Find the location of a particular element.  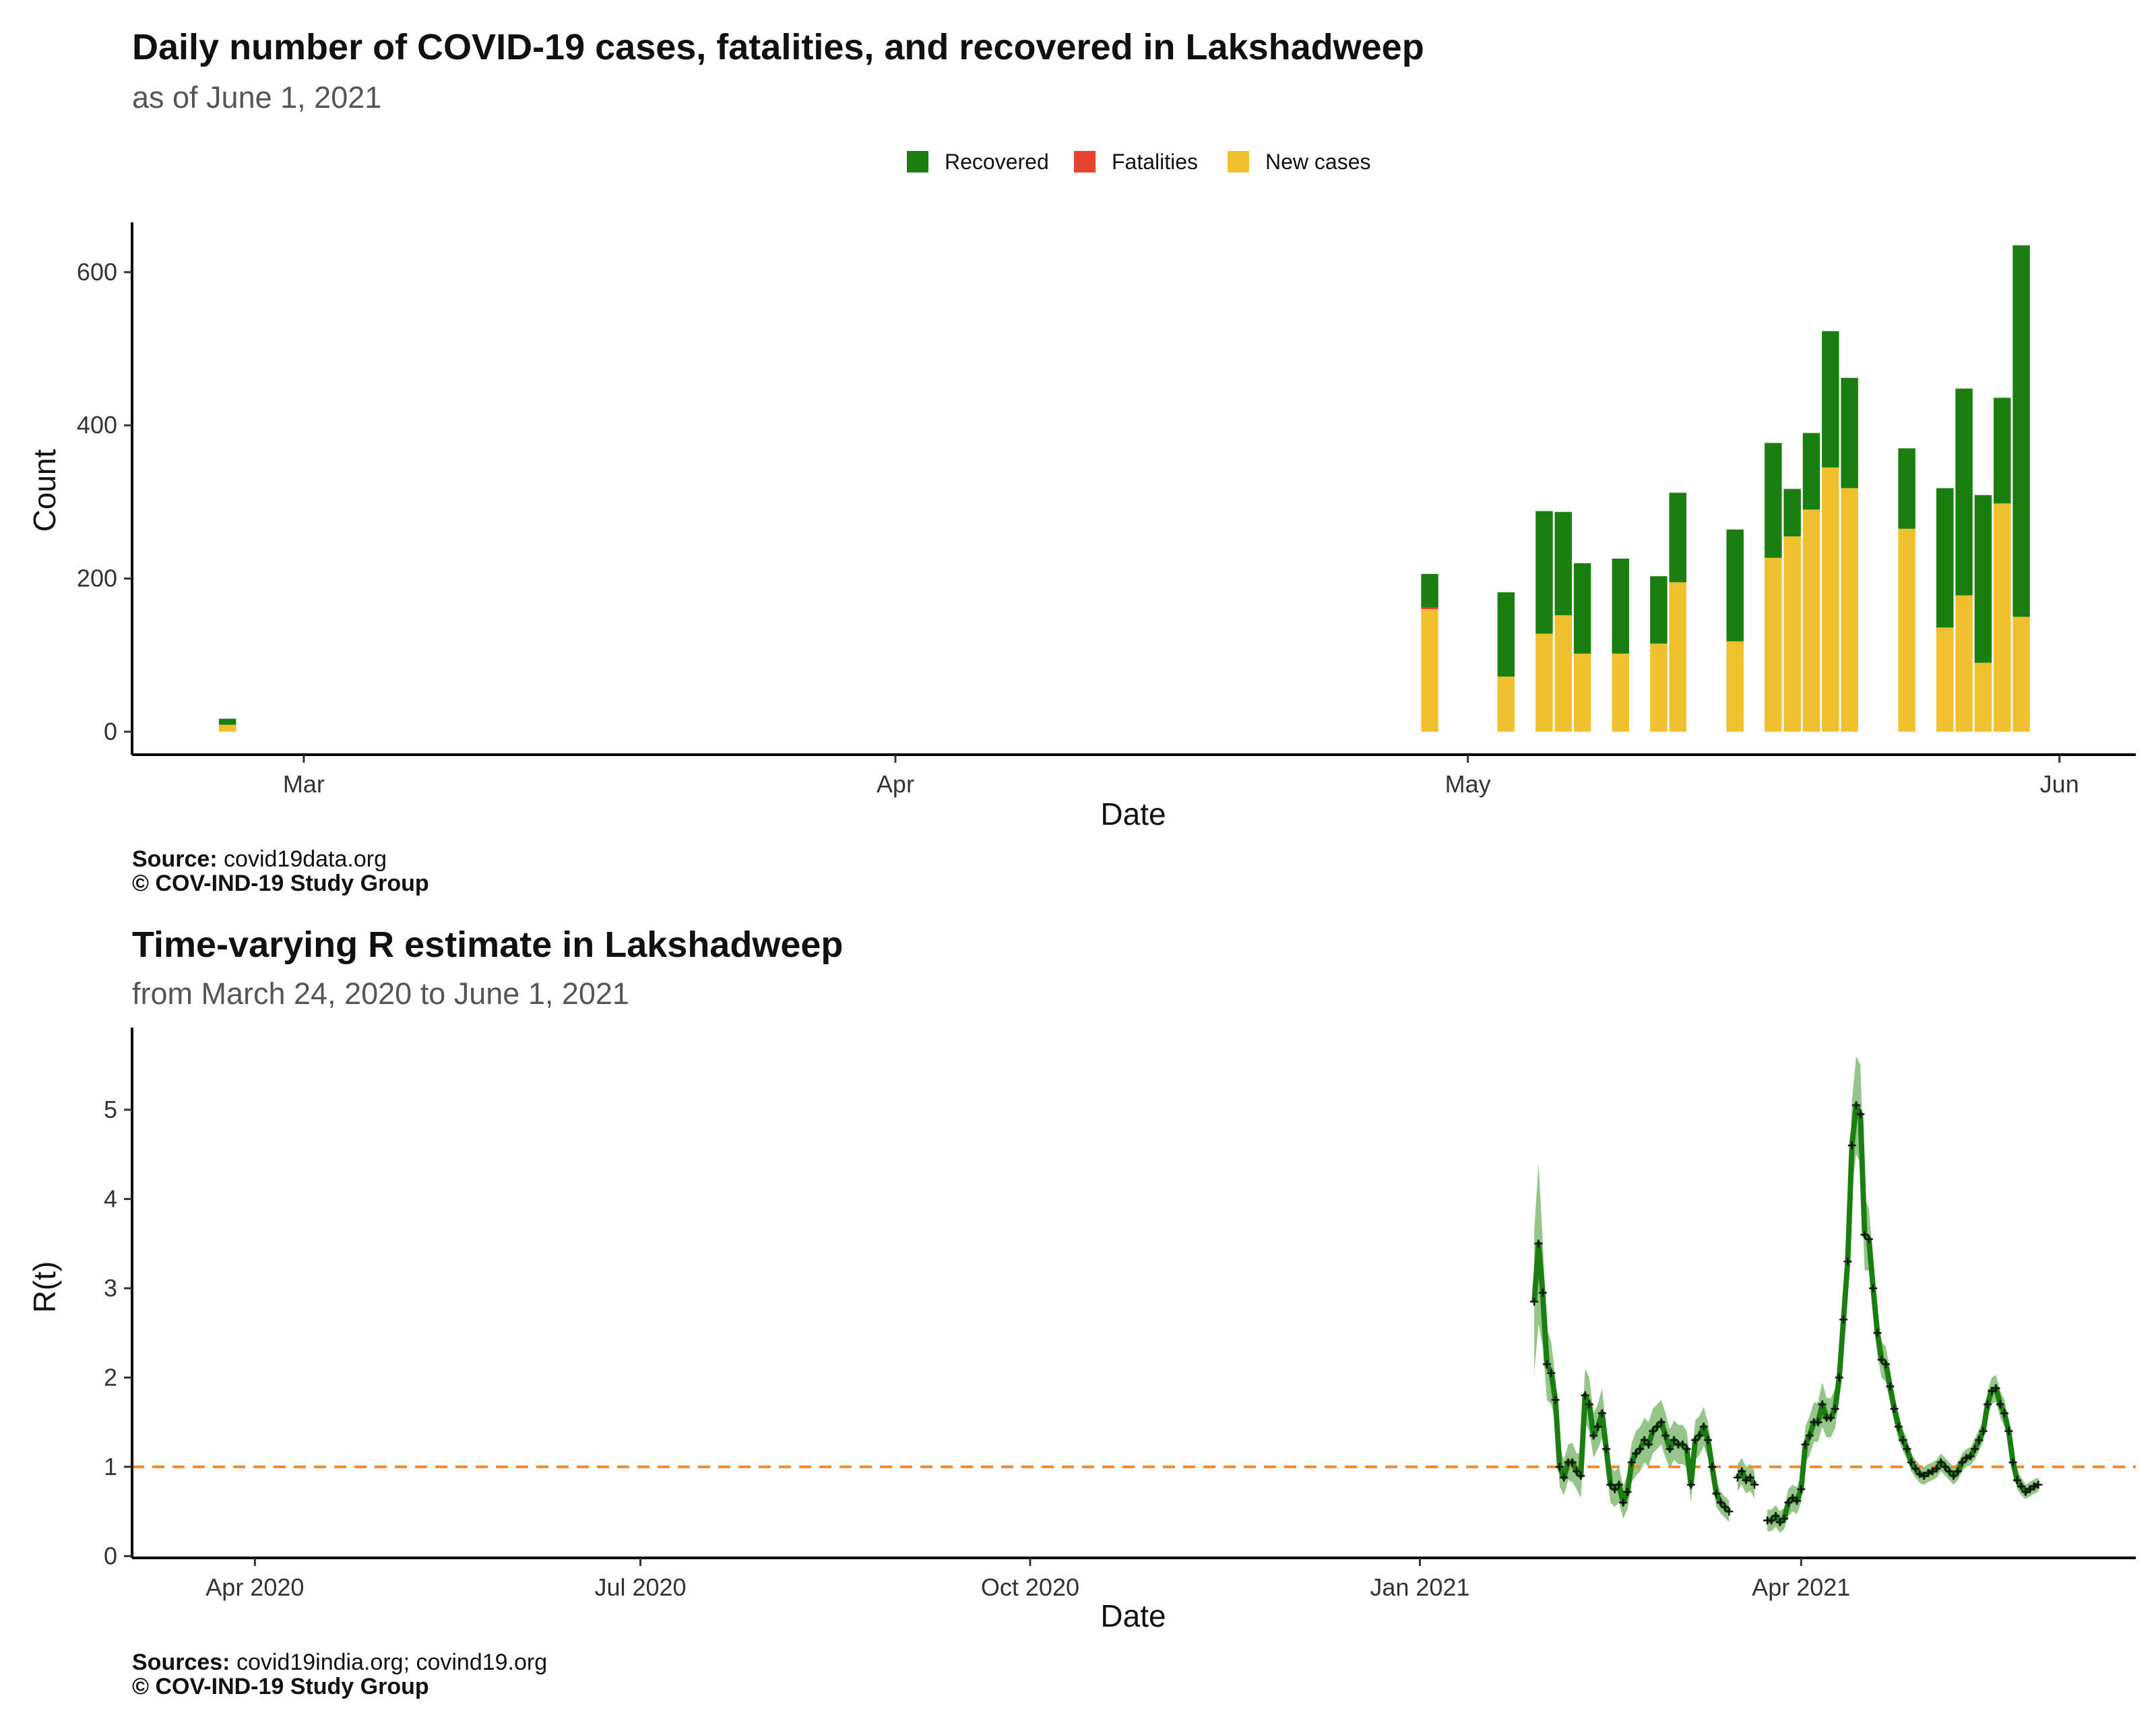

bottom-x-tick-label: Jul 2020 is located at coordinates (640, 1587).